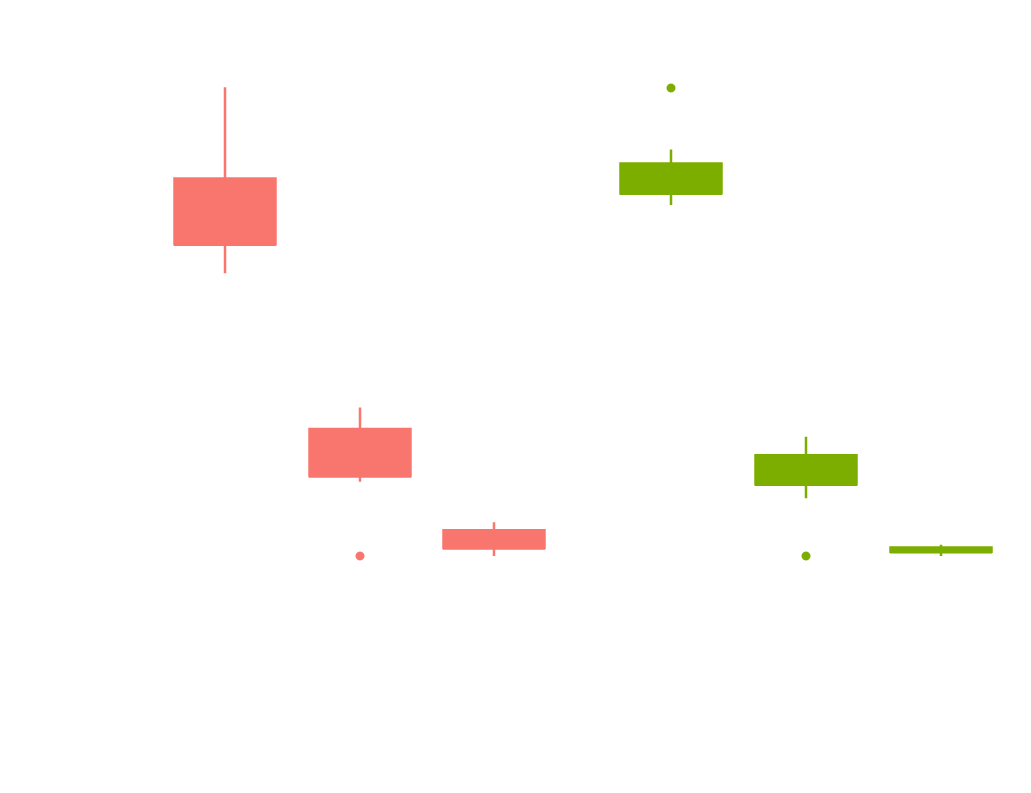 The image size is (1031, 793). I want to click on series-2-box-1-box, so click(671, 178).